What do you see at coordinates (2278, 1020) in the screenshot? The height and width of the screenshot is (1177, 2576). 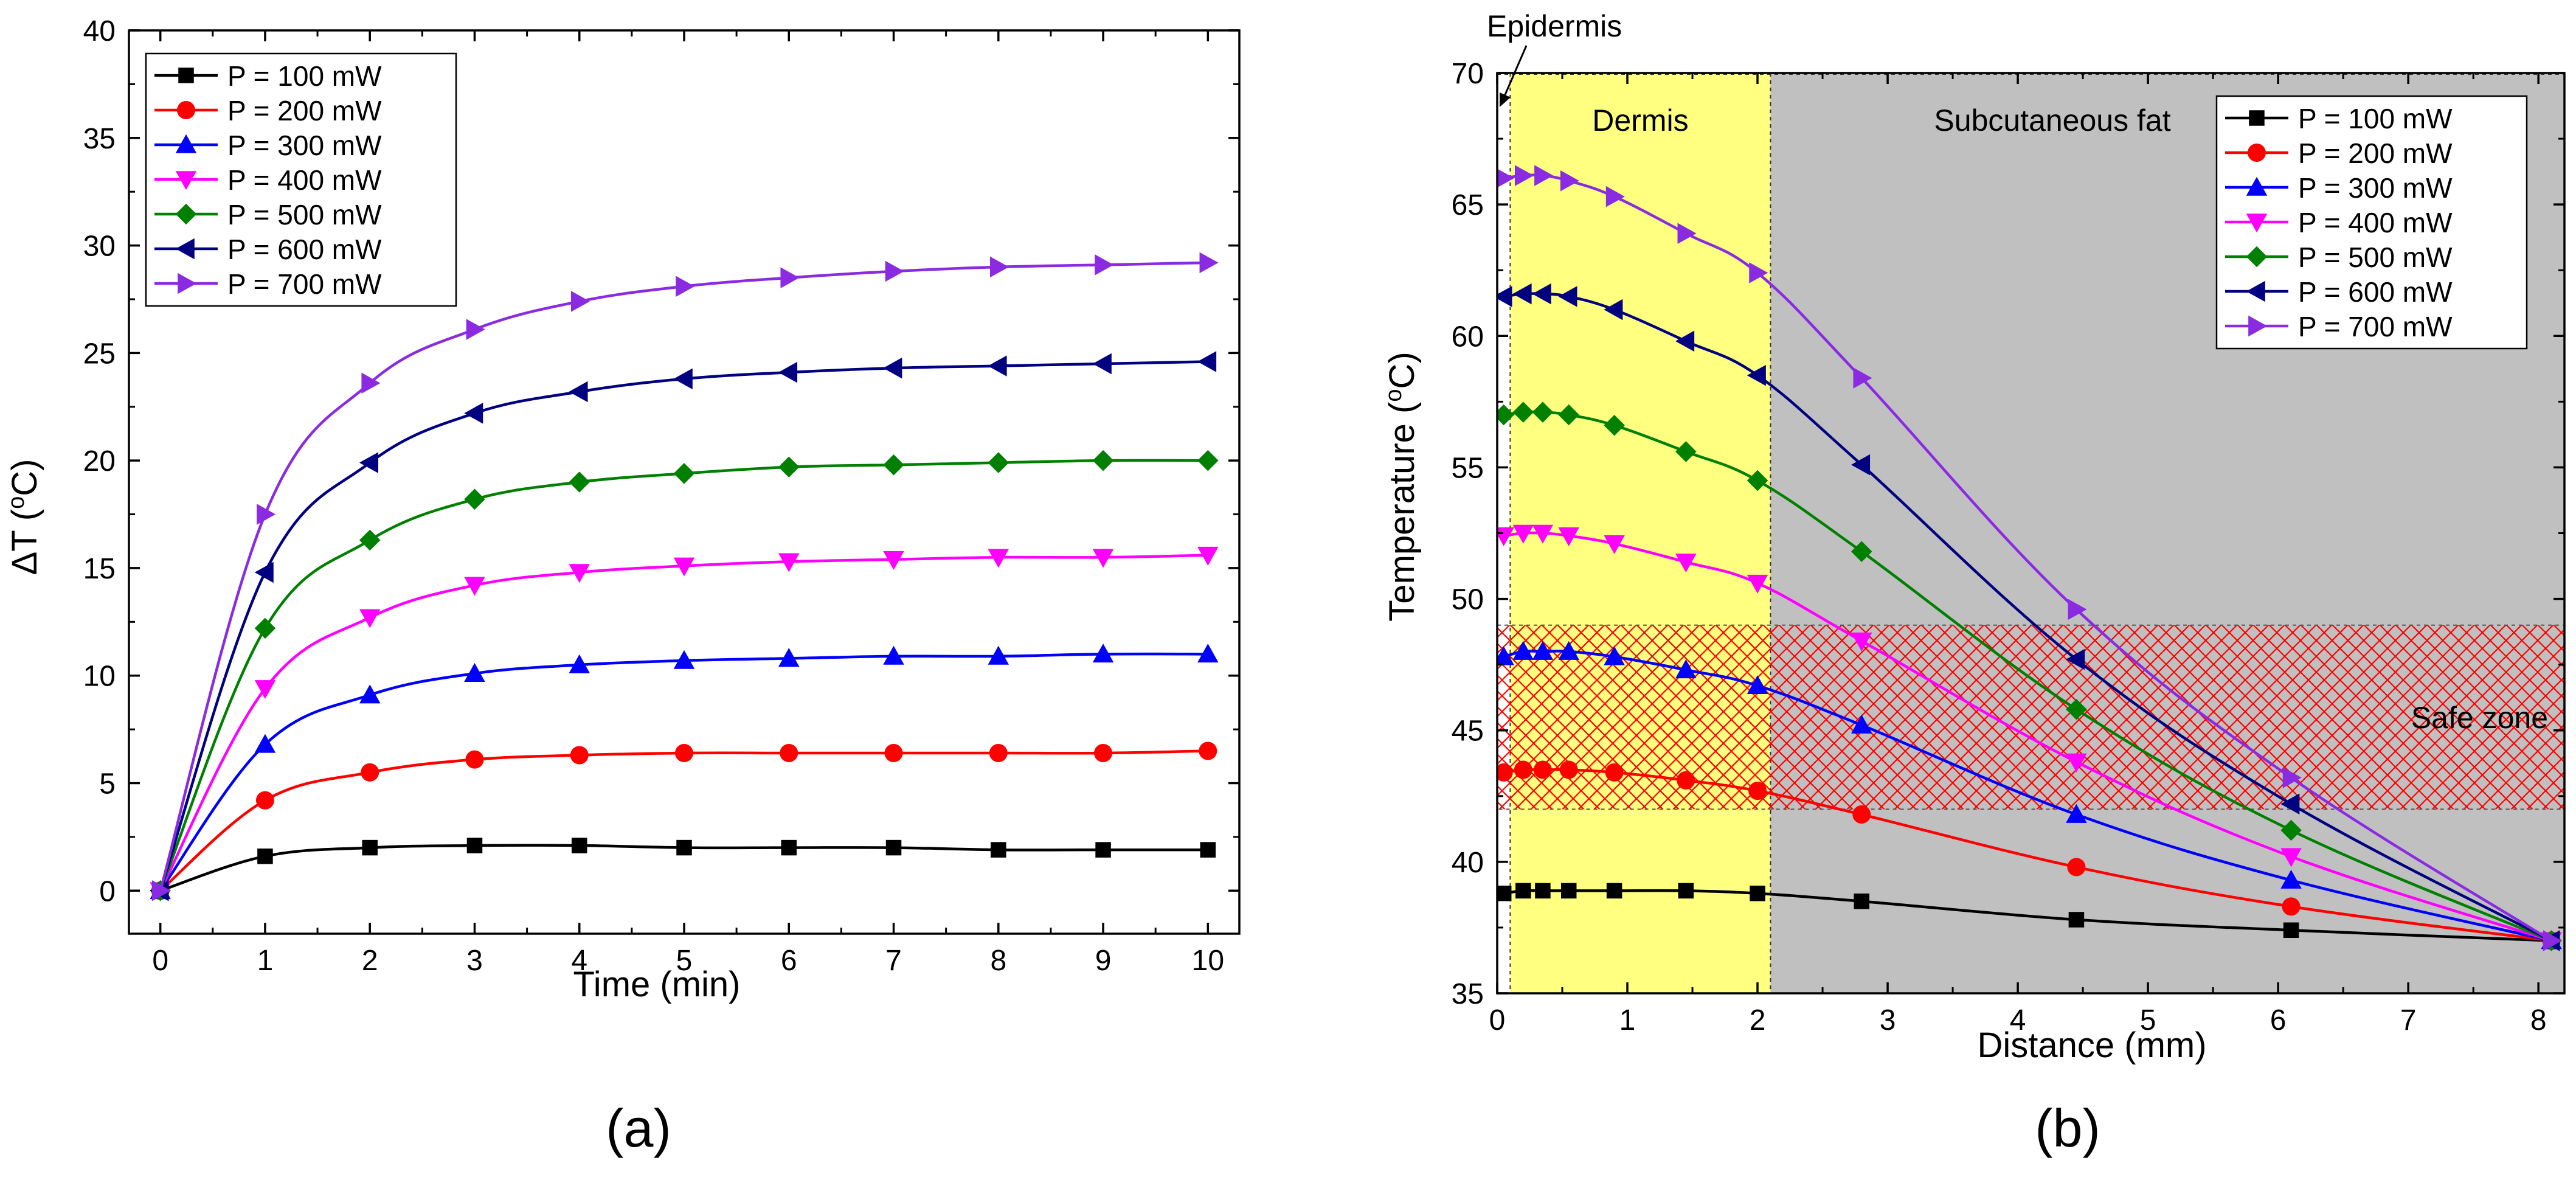 I see `x-tick-label: 6` at bounding box center [2278, 1020].